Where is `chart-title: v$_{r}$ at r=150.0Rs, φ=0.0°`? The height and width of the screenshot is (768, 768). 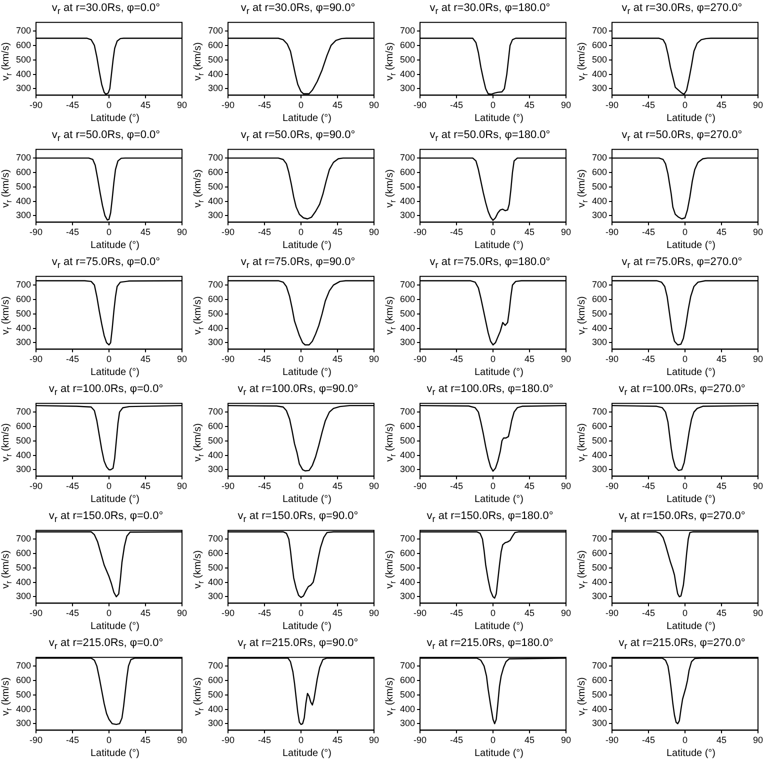
chart-title: v$_{r}$ at r=150.0Rs, φ=0.0° is located at coordinates (106, 518).